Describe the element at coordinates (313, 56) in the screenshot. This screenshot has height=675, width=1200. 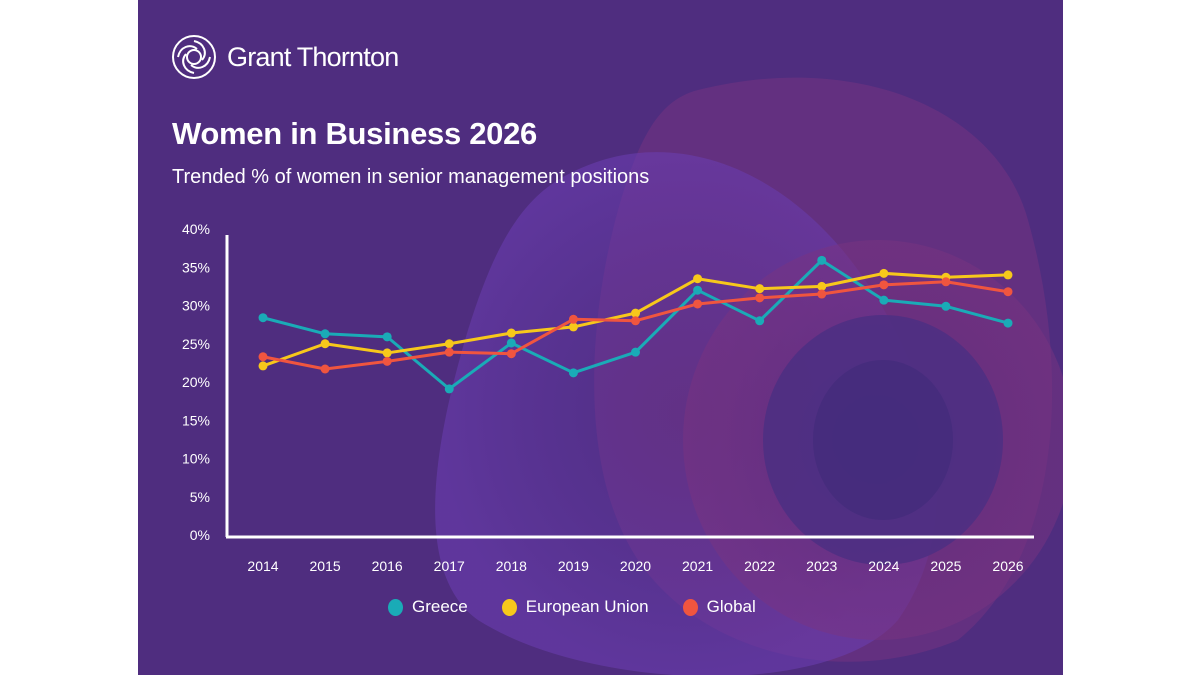
I see `brand-name: Grant Thornton` at that location.